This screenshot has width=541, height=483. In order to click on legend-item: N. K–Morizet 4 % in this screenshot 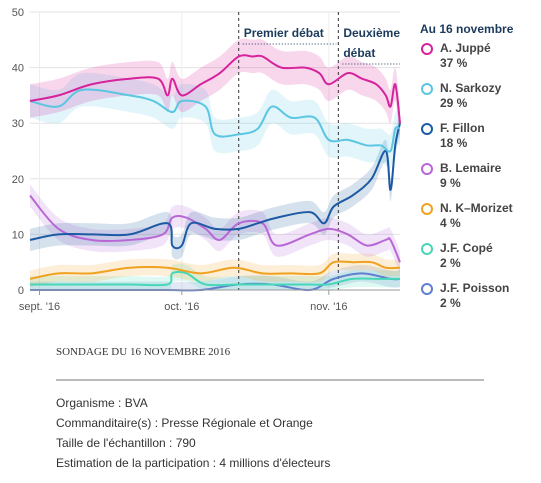, I will do `click(479, 221)`.